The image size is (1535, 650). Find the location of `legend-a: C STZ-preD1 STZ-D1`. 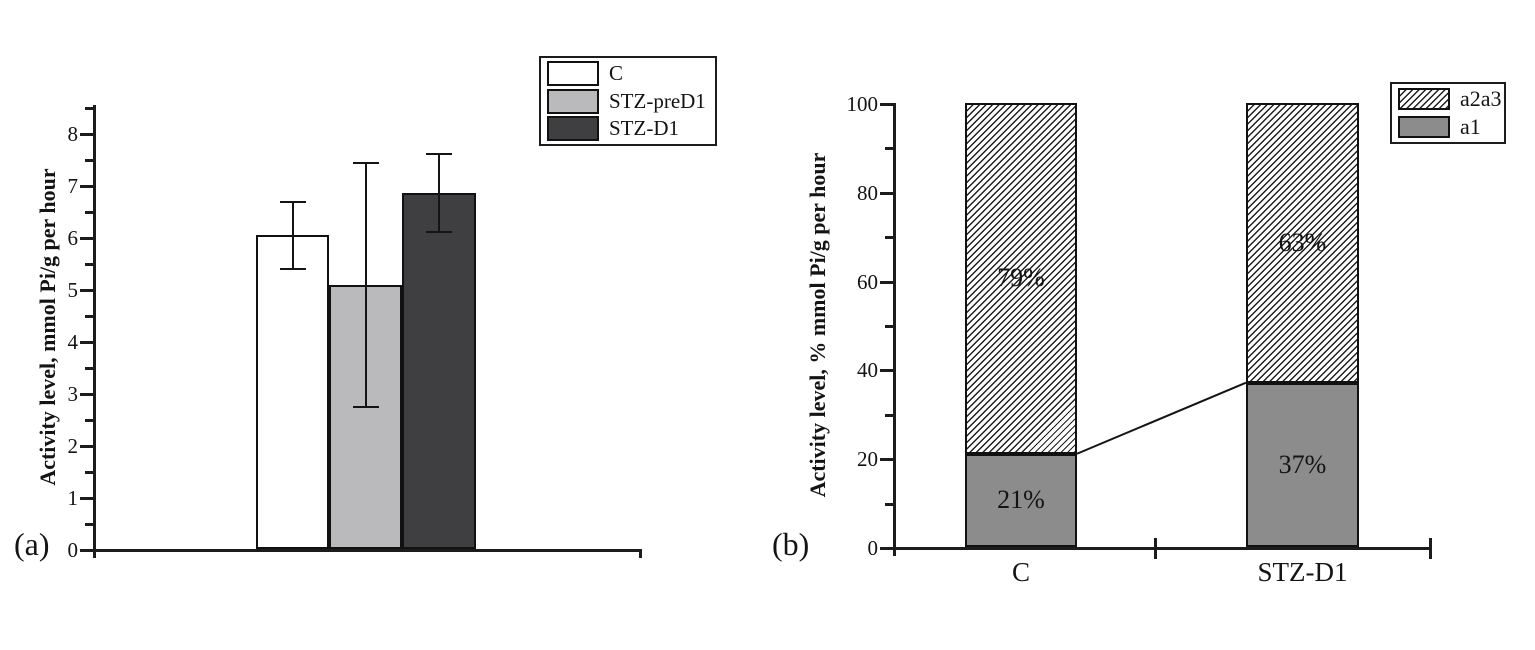

legend-a: C STZ-preD1 STZ-D1 is located at coordinates (628, 101).